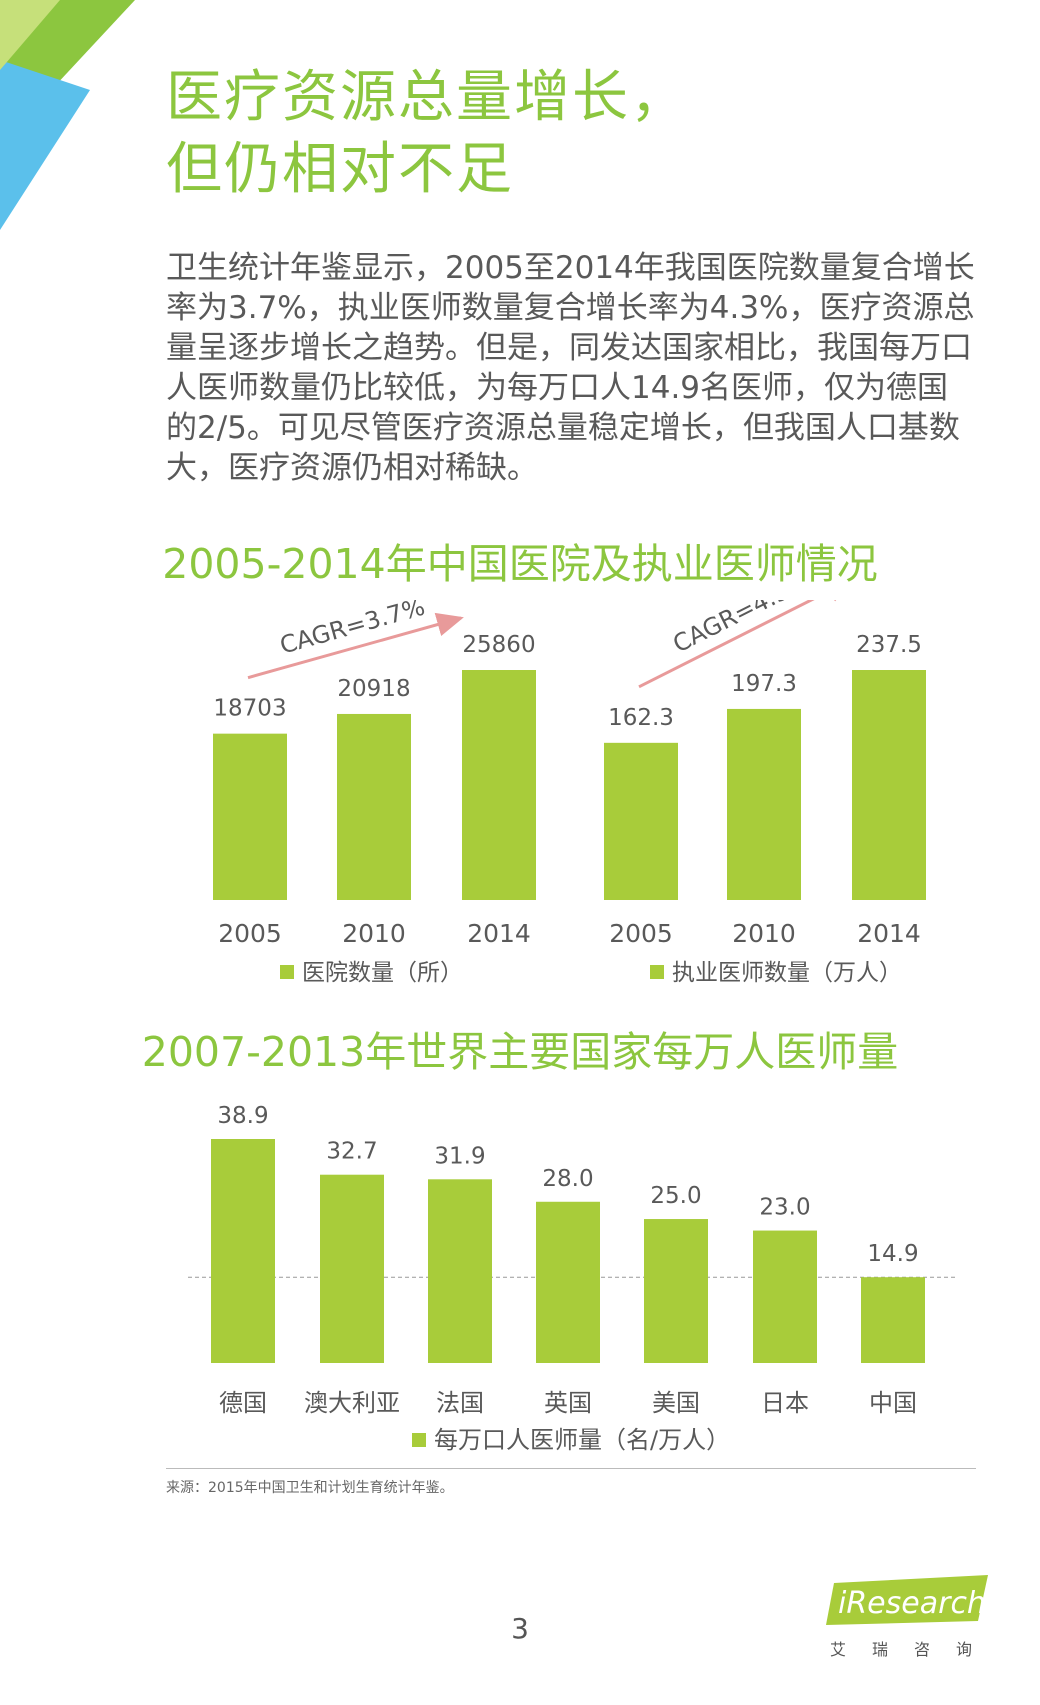 This screenshot has width=1040, height=1705. What do you see at coordinates (459, 1156) in the screenshot?
I see `chart2-value-label: 31.9` at bounding box center [459, 1156].